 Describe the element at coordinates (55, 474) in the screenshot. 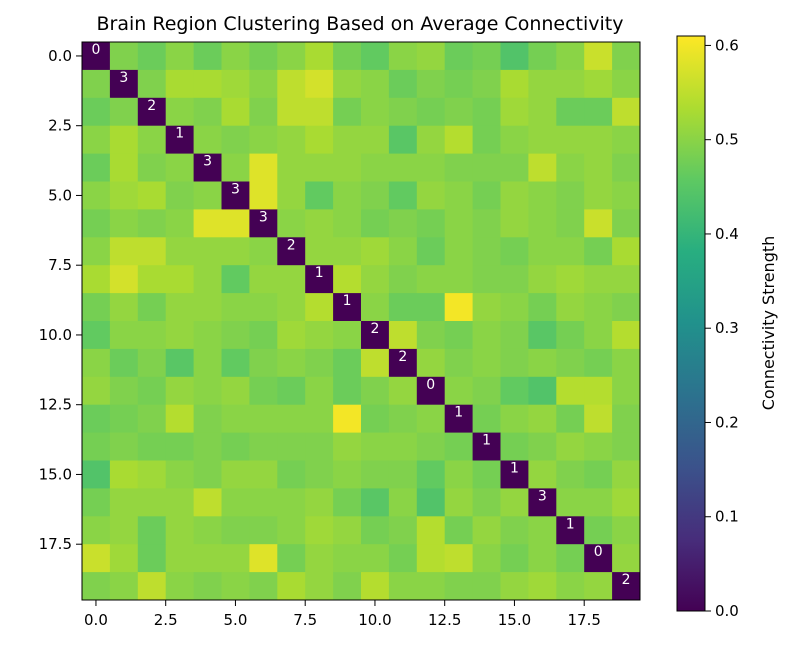

I see `y-tick-label: 15.0` at that location.